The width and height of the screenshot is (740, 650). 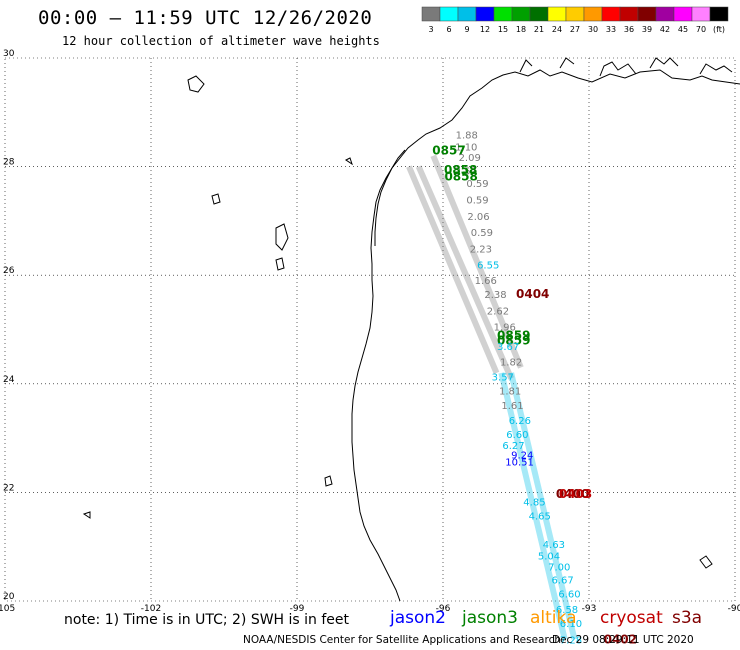 I want to click on longitude-label: -96, so click(x=443, y=609).